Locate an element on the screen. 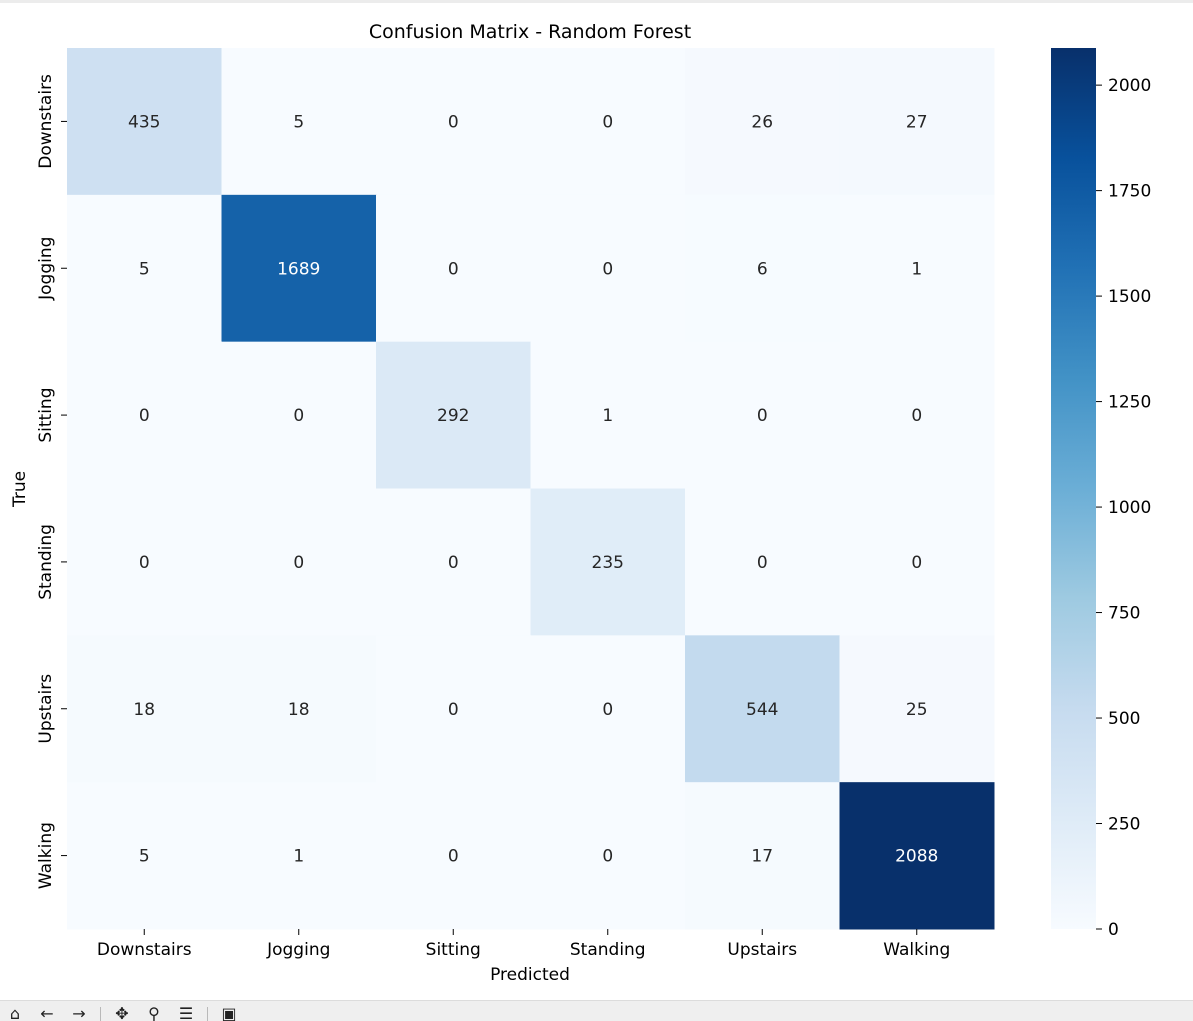  cell-value-label: 2088 is located at coordinates (916, 857).